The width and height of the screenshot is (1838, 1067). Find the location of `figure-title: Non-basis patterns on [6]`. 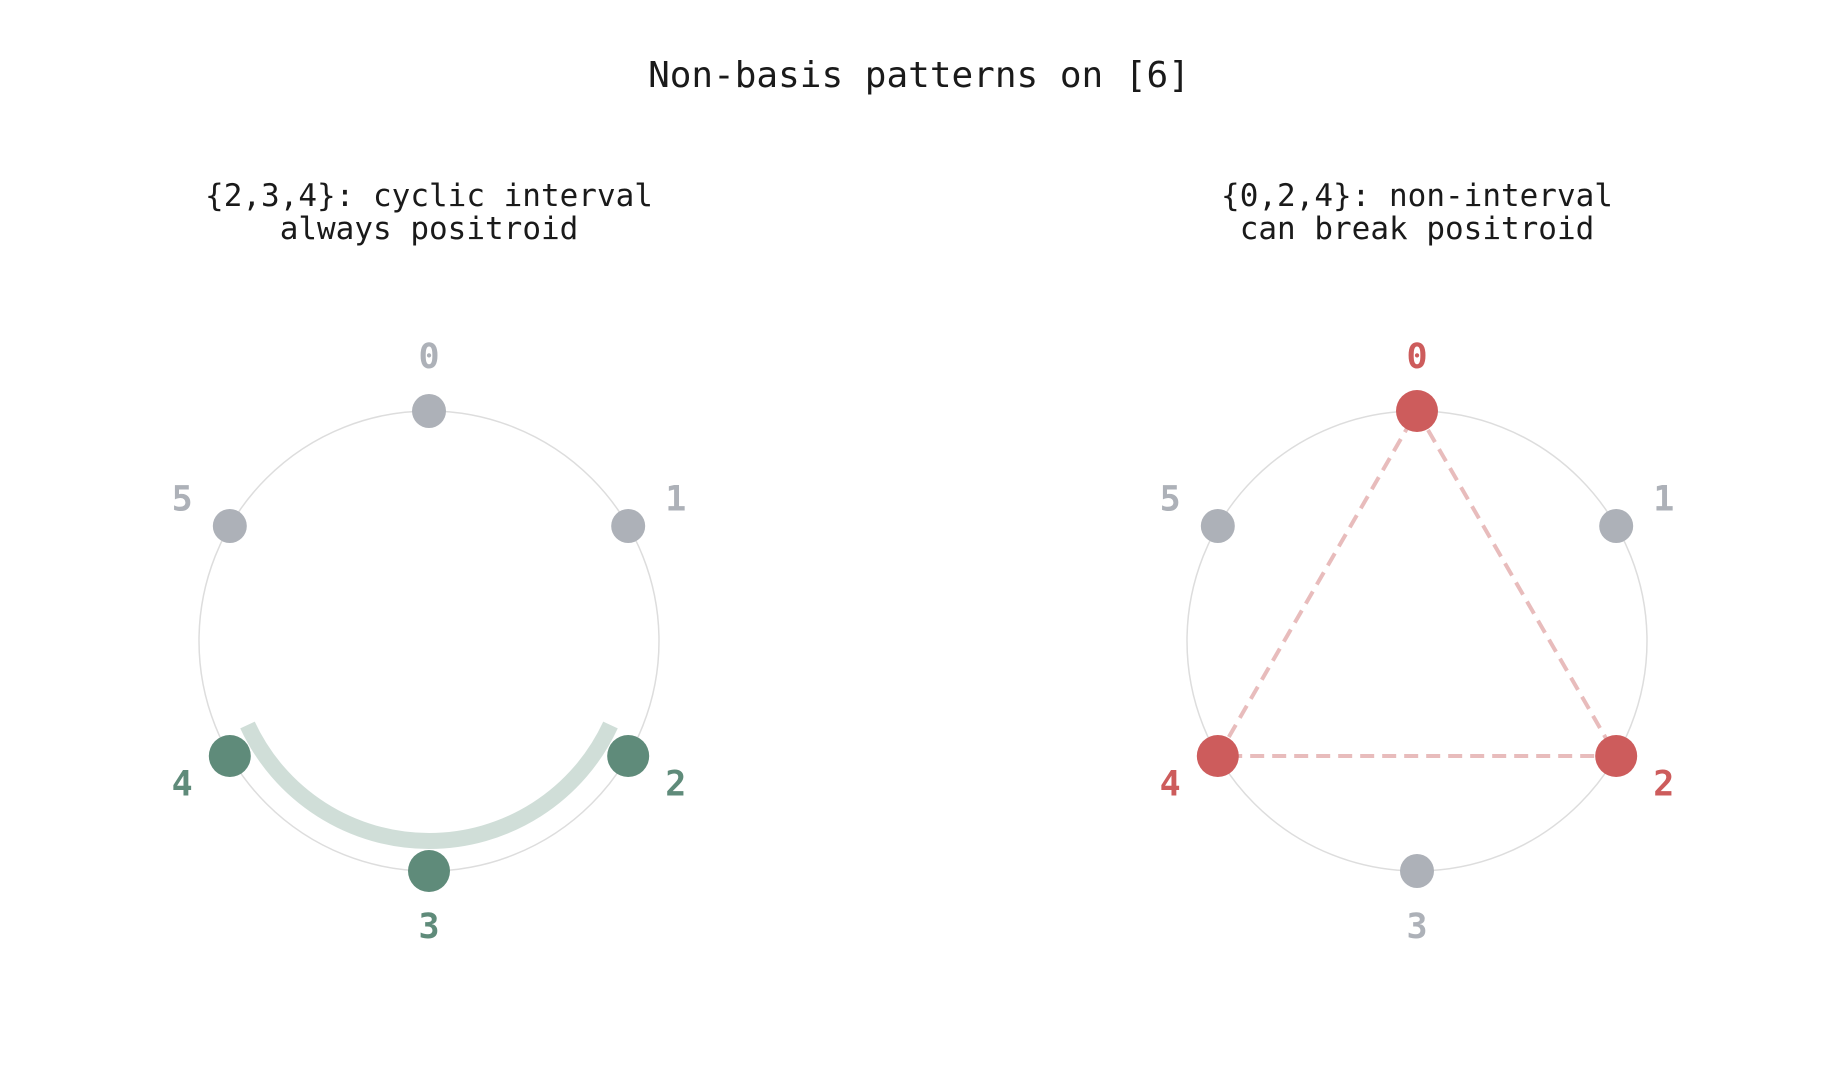

figure-title: Non-basis patterns on [6] is located at coordinates (919, 75).